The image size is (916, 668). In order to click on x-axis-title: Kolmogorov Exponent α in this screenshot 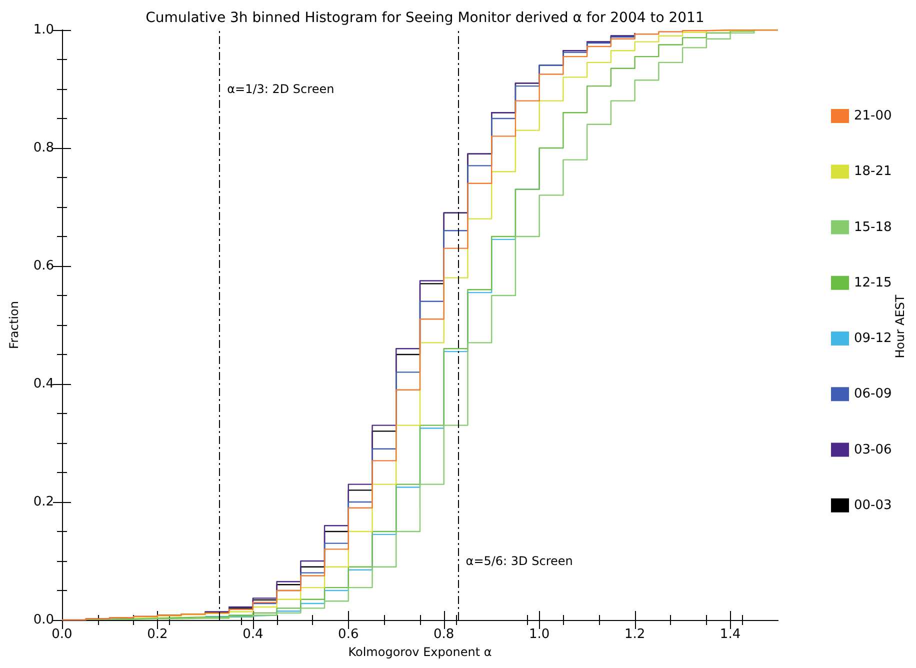, I will do `click(420, 652)`.